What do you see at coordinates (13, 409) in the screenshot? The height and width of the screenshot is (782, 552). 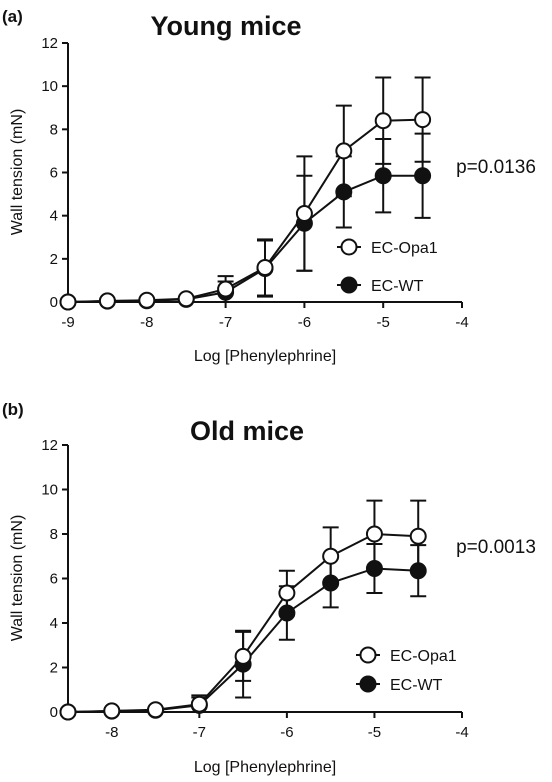 I see `panel-label: (b)` at bounding box center [13, 409].